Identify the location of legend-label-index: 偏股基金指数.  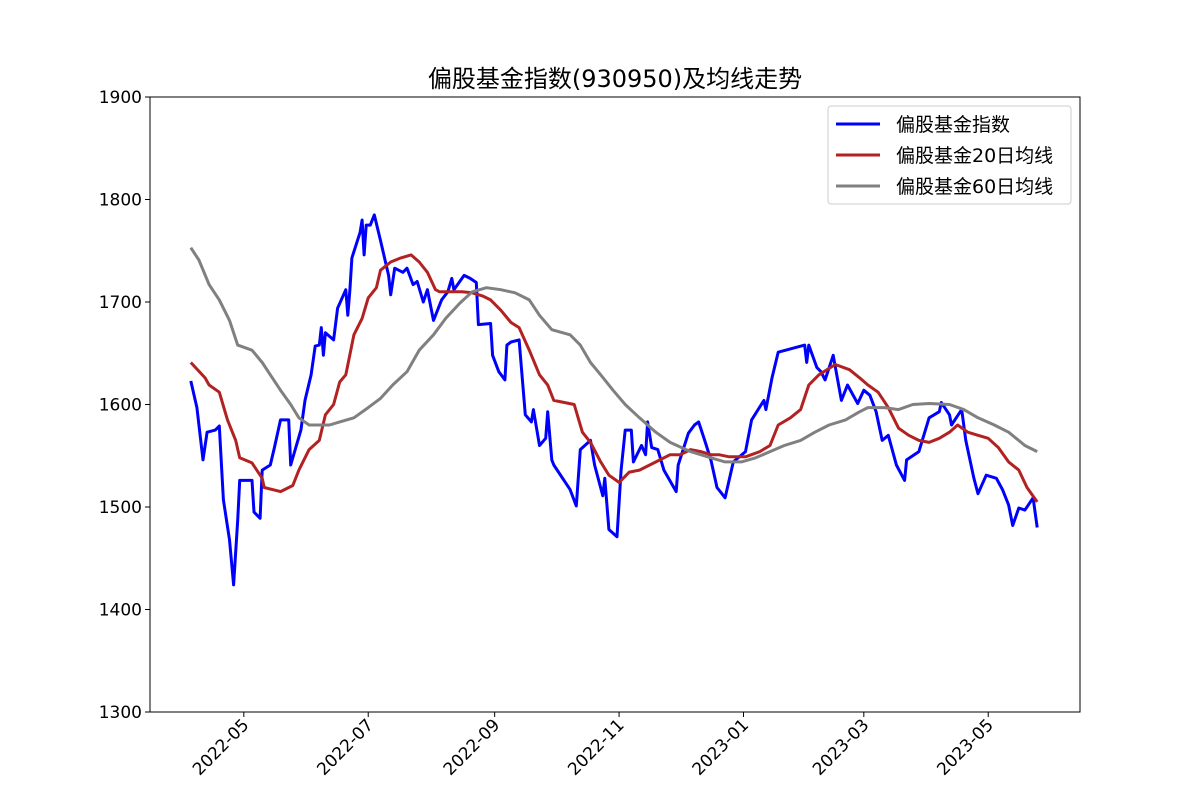
(953, 125).